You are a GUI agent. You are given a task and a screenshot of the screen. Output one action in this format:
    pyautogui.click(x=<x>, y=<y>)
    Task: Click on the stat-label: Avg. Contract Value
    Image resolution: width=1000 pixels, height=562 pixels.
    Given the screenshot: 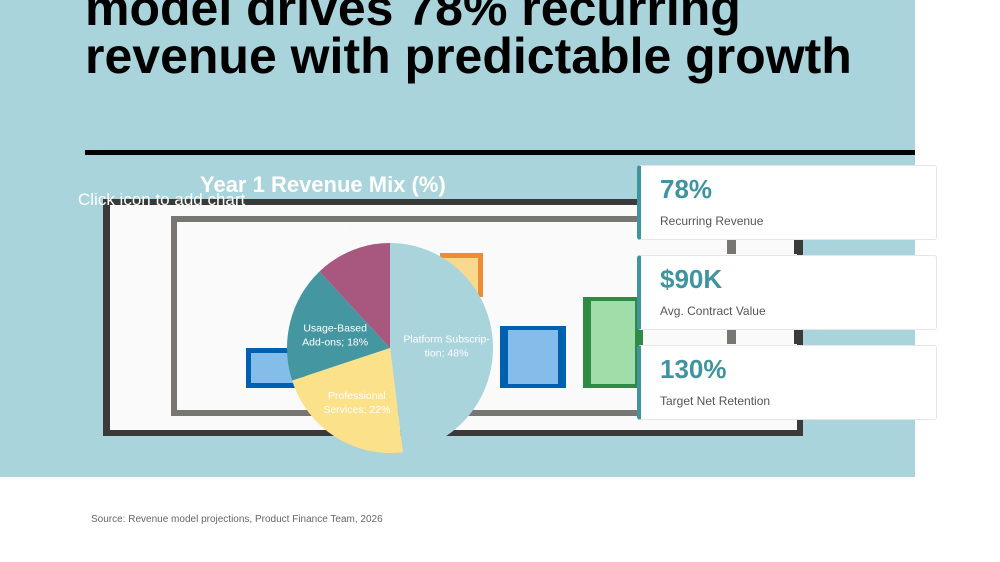 What is the action you would take?
    pyautogui.click(x=713, y=311)
    